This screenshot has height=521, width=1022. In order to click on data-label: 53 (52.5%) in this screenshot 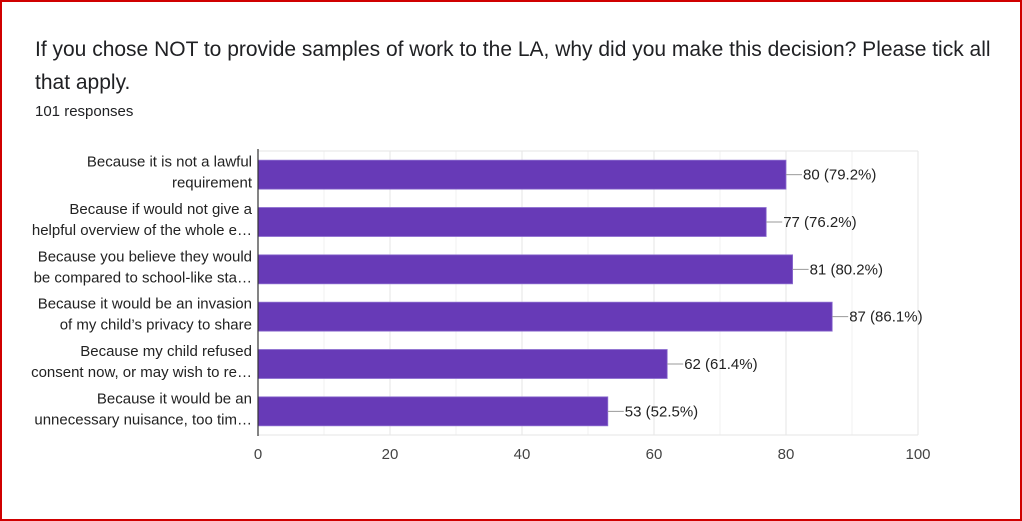, I will do `click(661, 411)`.